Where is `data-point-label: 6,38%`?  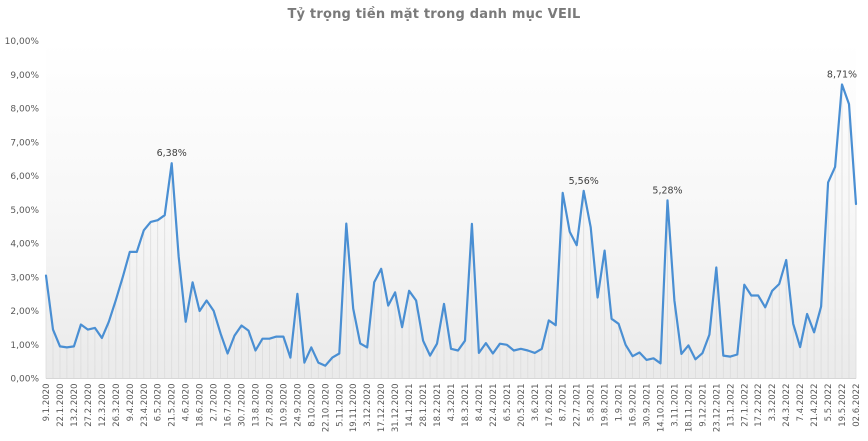
data-point-label: 6,38% is located at coordinates (172, 153).